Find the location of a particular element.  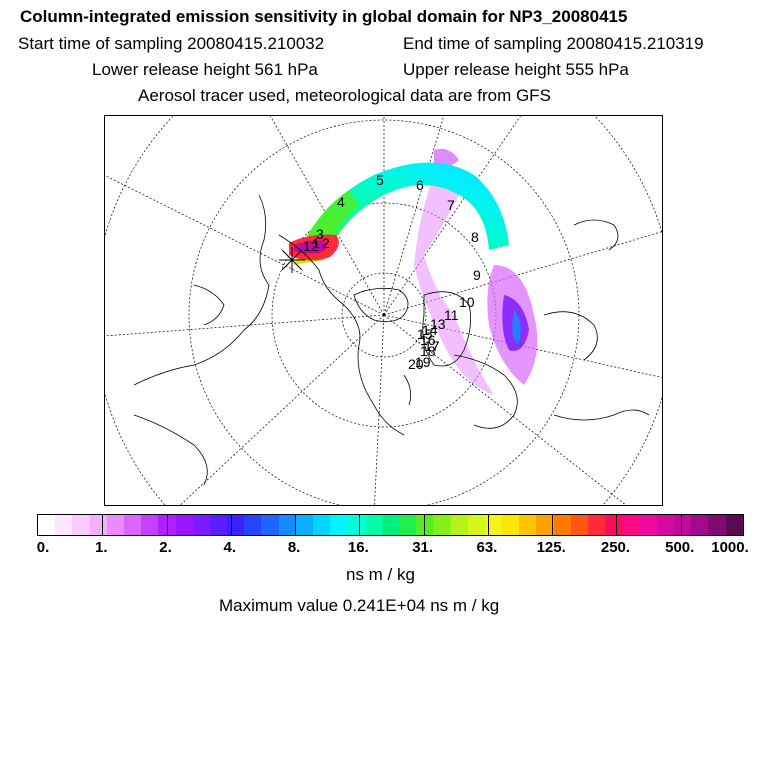

traj-label-12: 12 is located at coordinates (311, 246).